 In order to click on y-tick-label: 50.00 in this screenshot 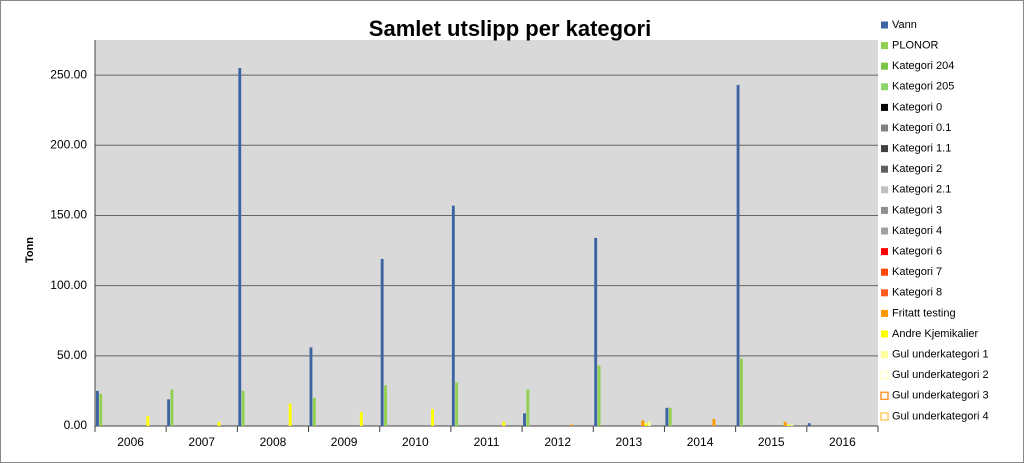, I will do `click(72, 355)`.